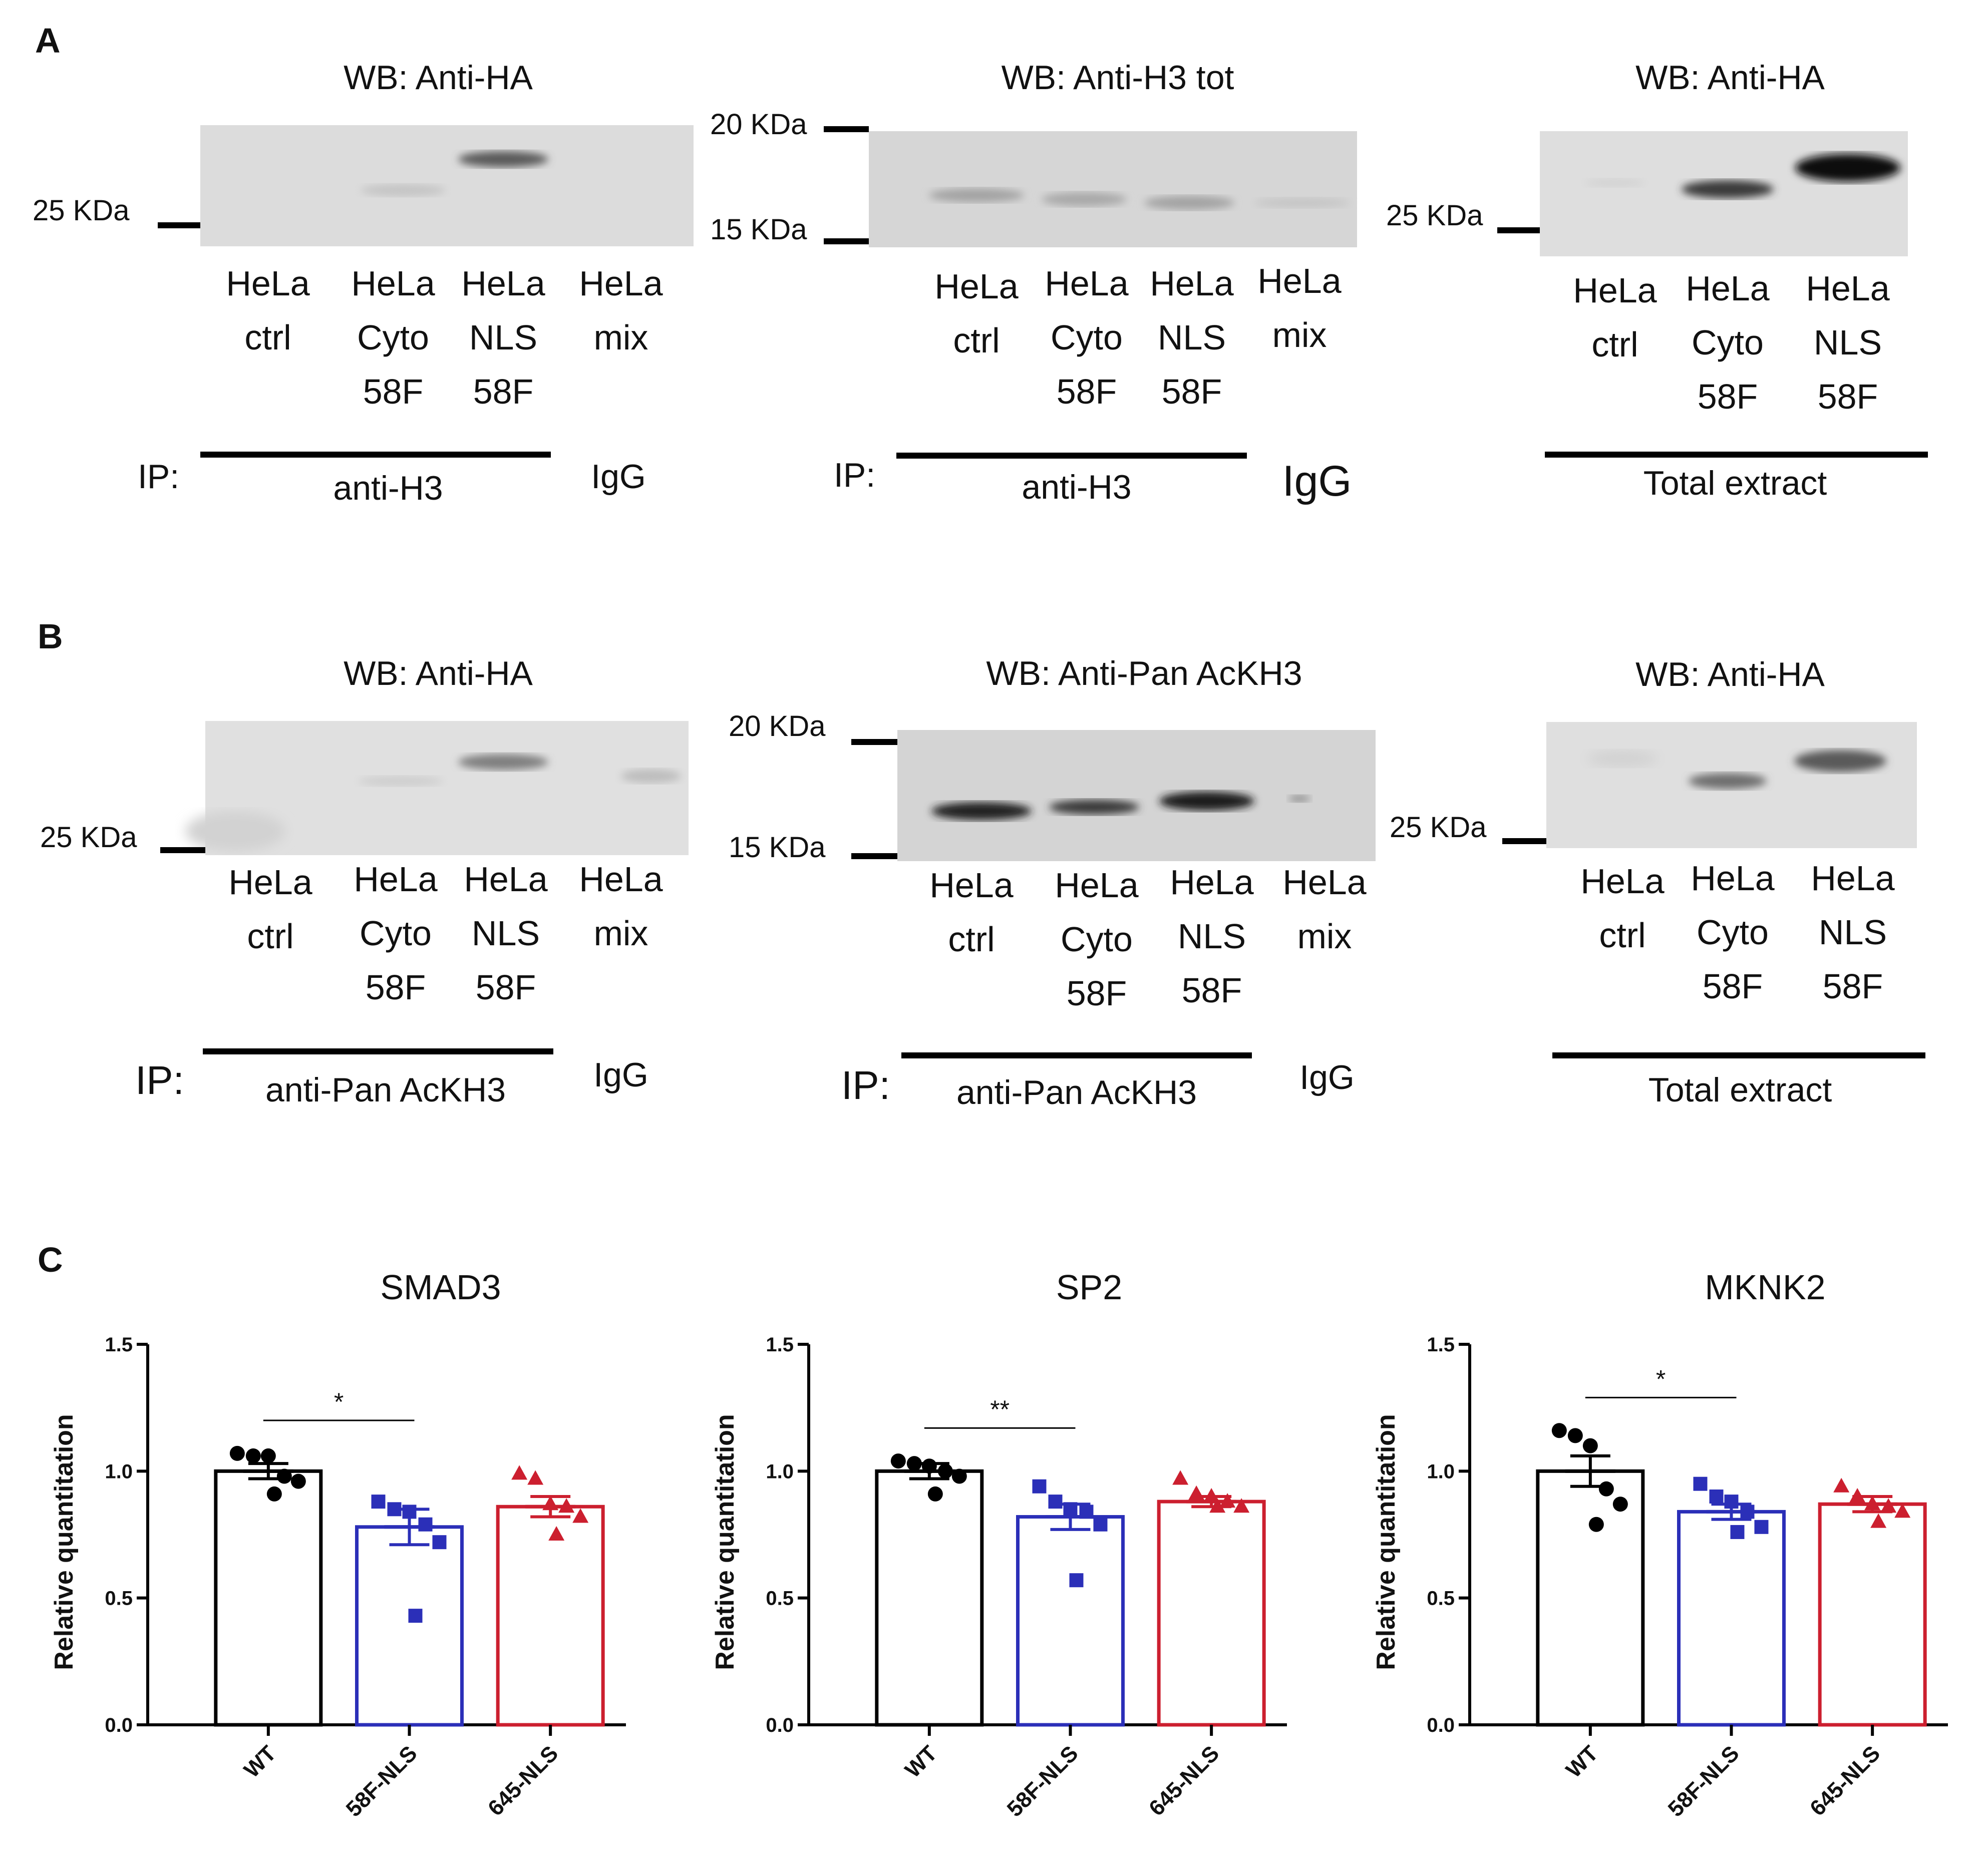  What do you see at coordinates (1740, 1090) in the screenshot?
I see `ip-label: Total extract` at bounding box center [1740, 1090].